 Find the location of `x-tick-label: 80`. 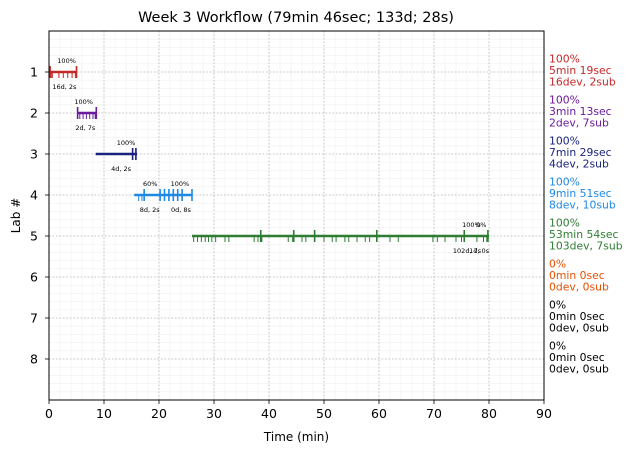

x-tick-label: 80 is located at coordinates (489, 413).